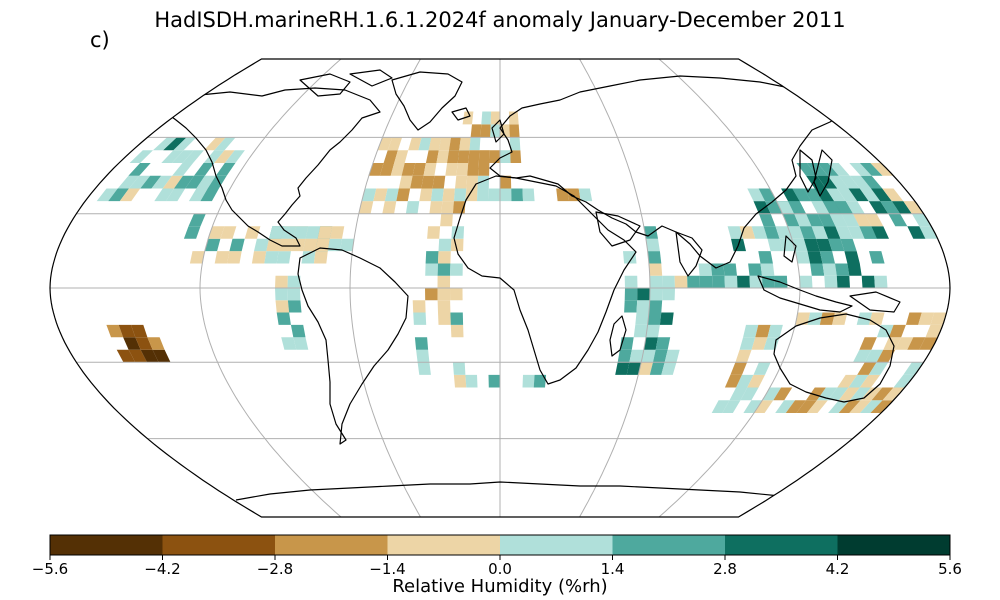  What do you see at coordinates (618, 336) in the screenshot?
I see `coast-madagascar` at bounding box center [618, 336].